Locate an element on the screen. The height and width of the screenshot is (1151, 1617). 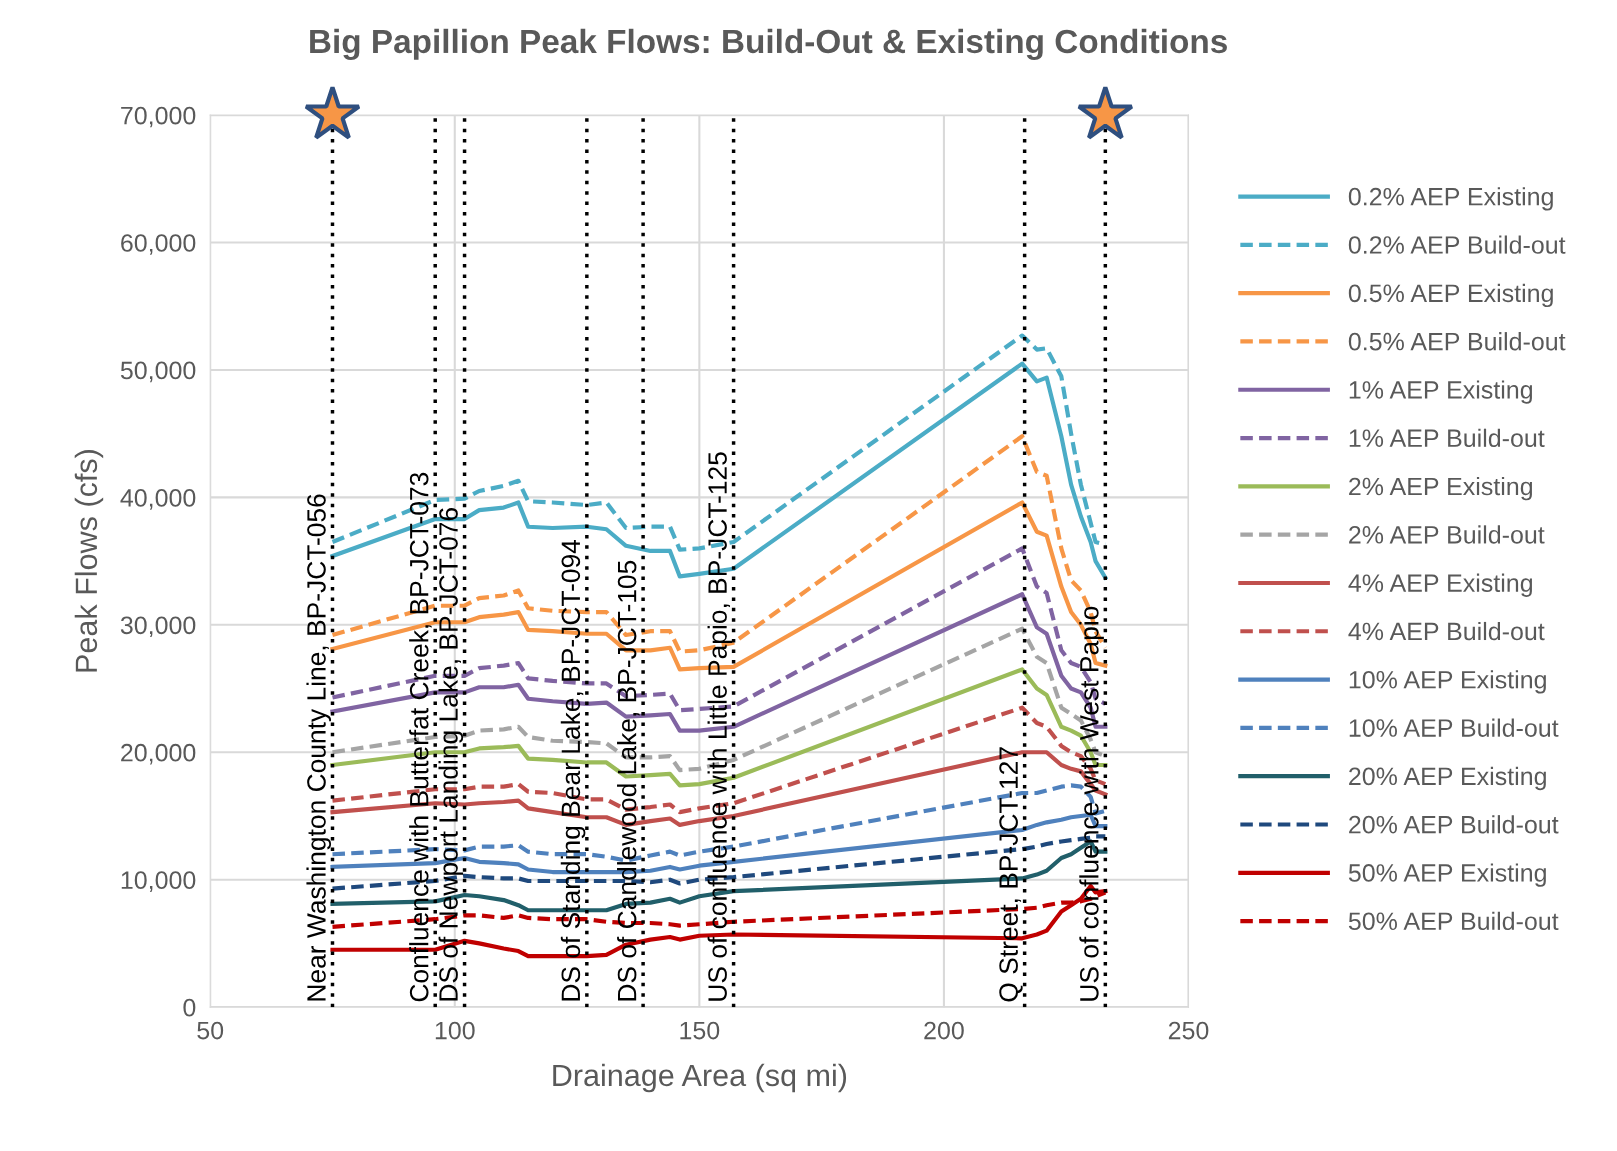
ref-line-label: DS of Candlewood Lake, BP-JCT-105 is located at coordinates (628, 780).